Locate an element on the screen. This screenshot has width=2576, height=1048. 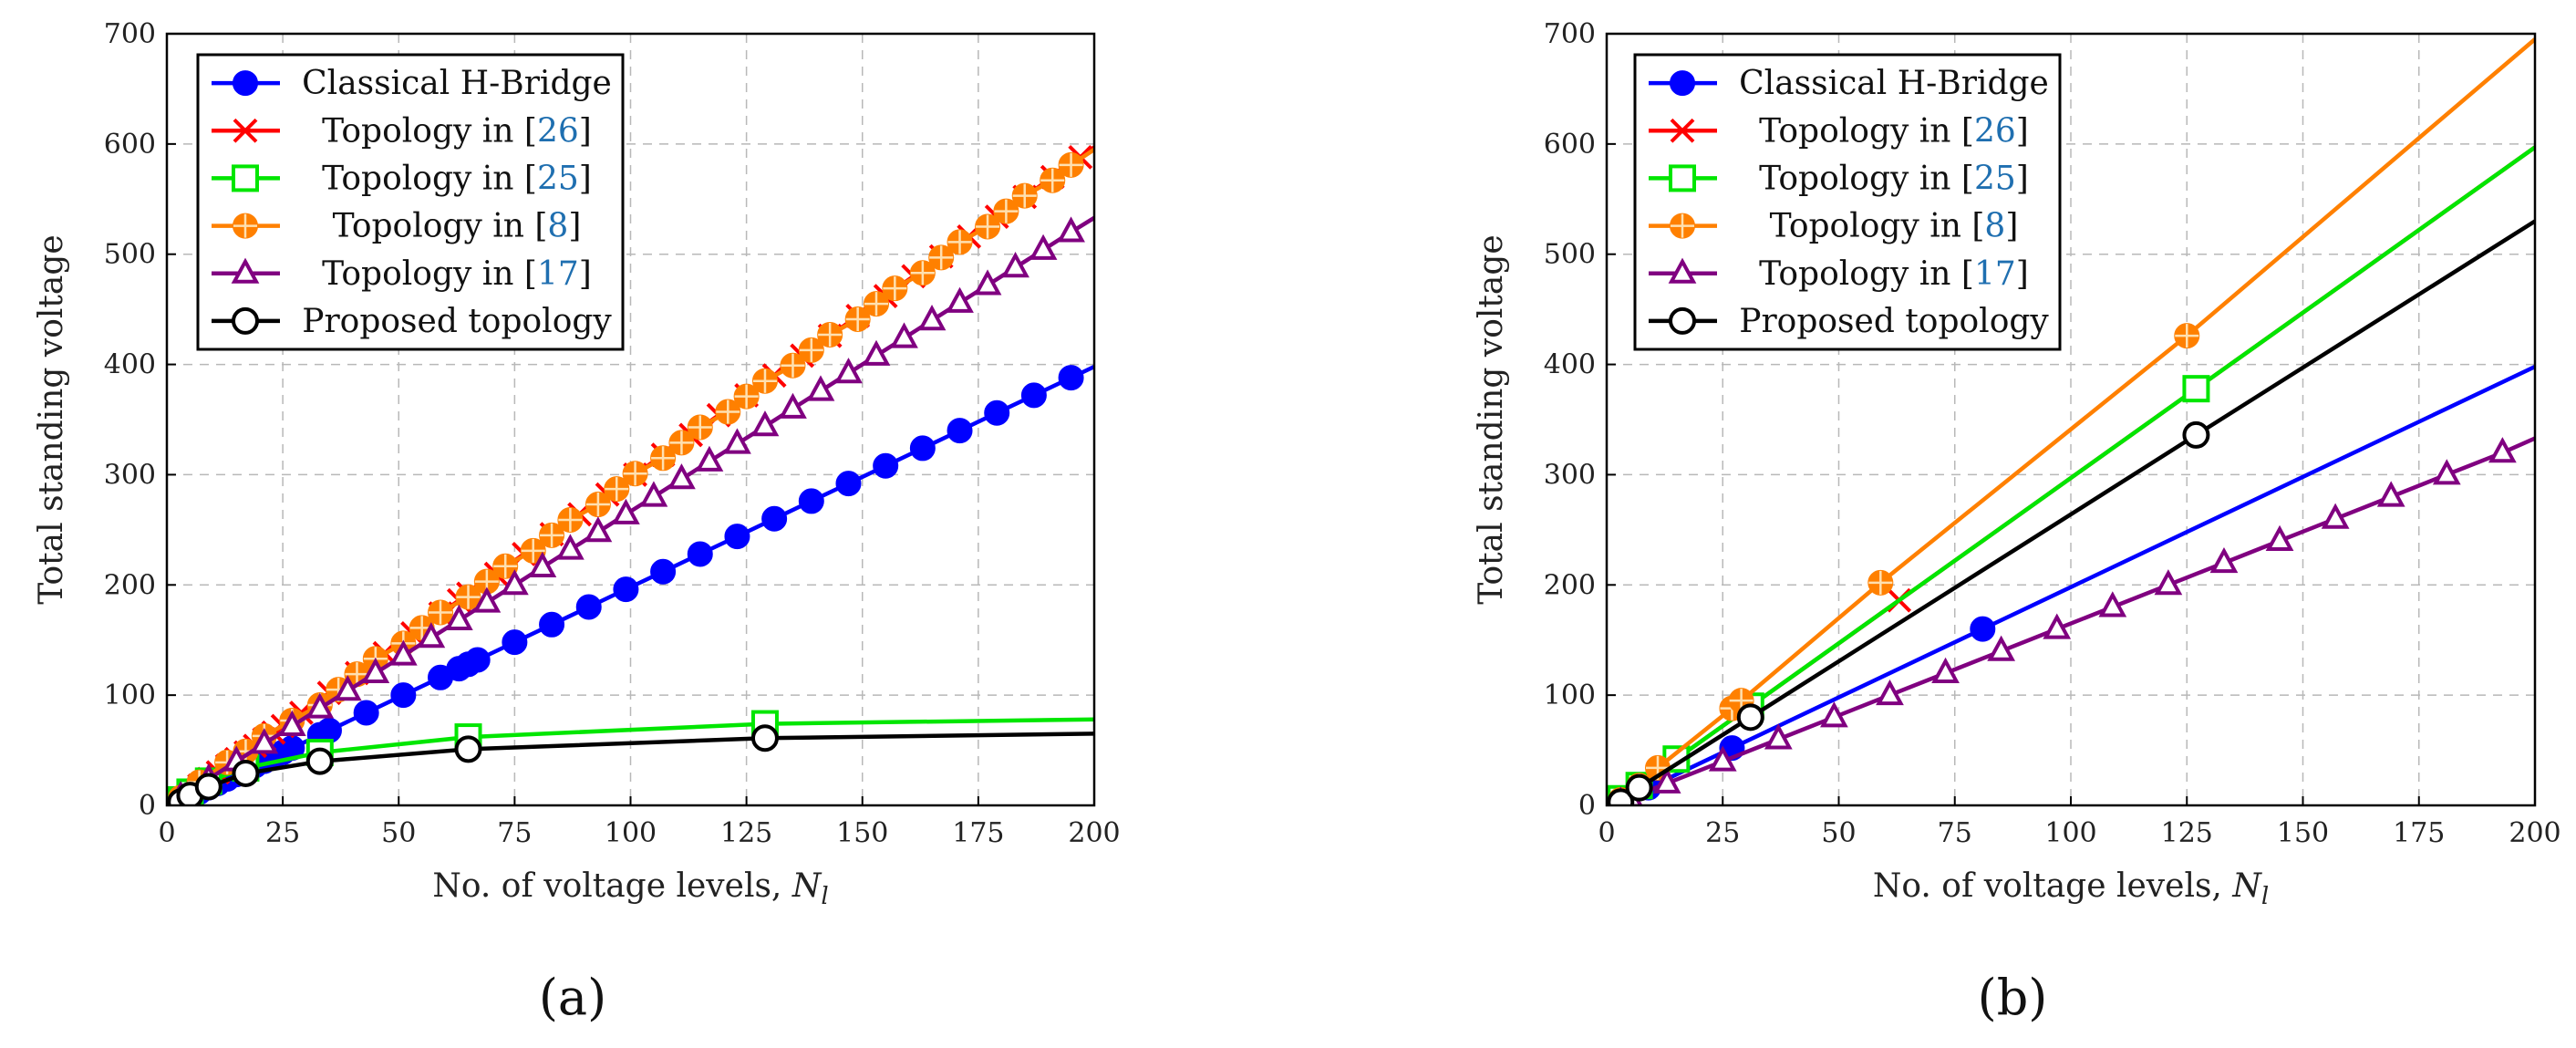
series-proposed-topology is located at coordinates (630, 764).